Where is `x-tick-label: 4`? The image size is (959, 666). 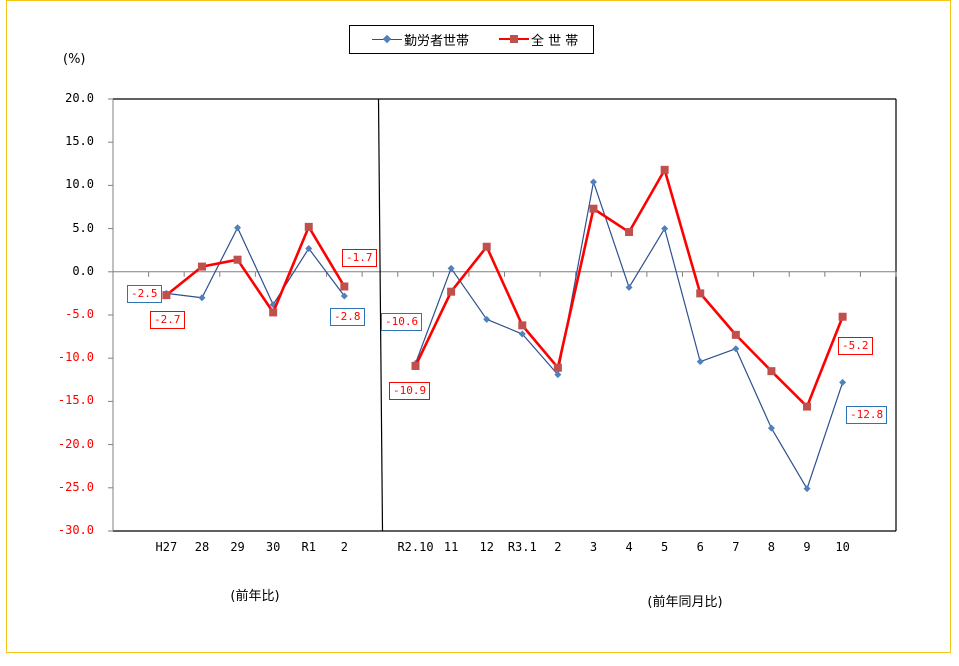 x-tick-label: 4 is located at coordinates (629, 547).